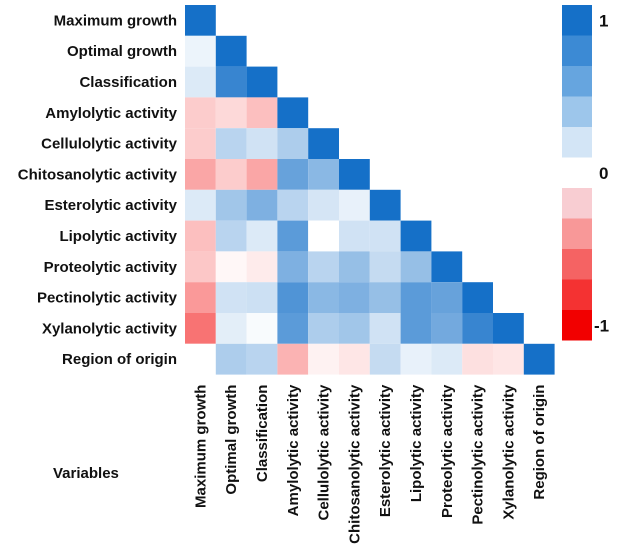  What do you see at coordinates (324, 452) in the screenshot?
I see `column-label: Cellulolytic activity` at bounding box center [324, 452].